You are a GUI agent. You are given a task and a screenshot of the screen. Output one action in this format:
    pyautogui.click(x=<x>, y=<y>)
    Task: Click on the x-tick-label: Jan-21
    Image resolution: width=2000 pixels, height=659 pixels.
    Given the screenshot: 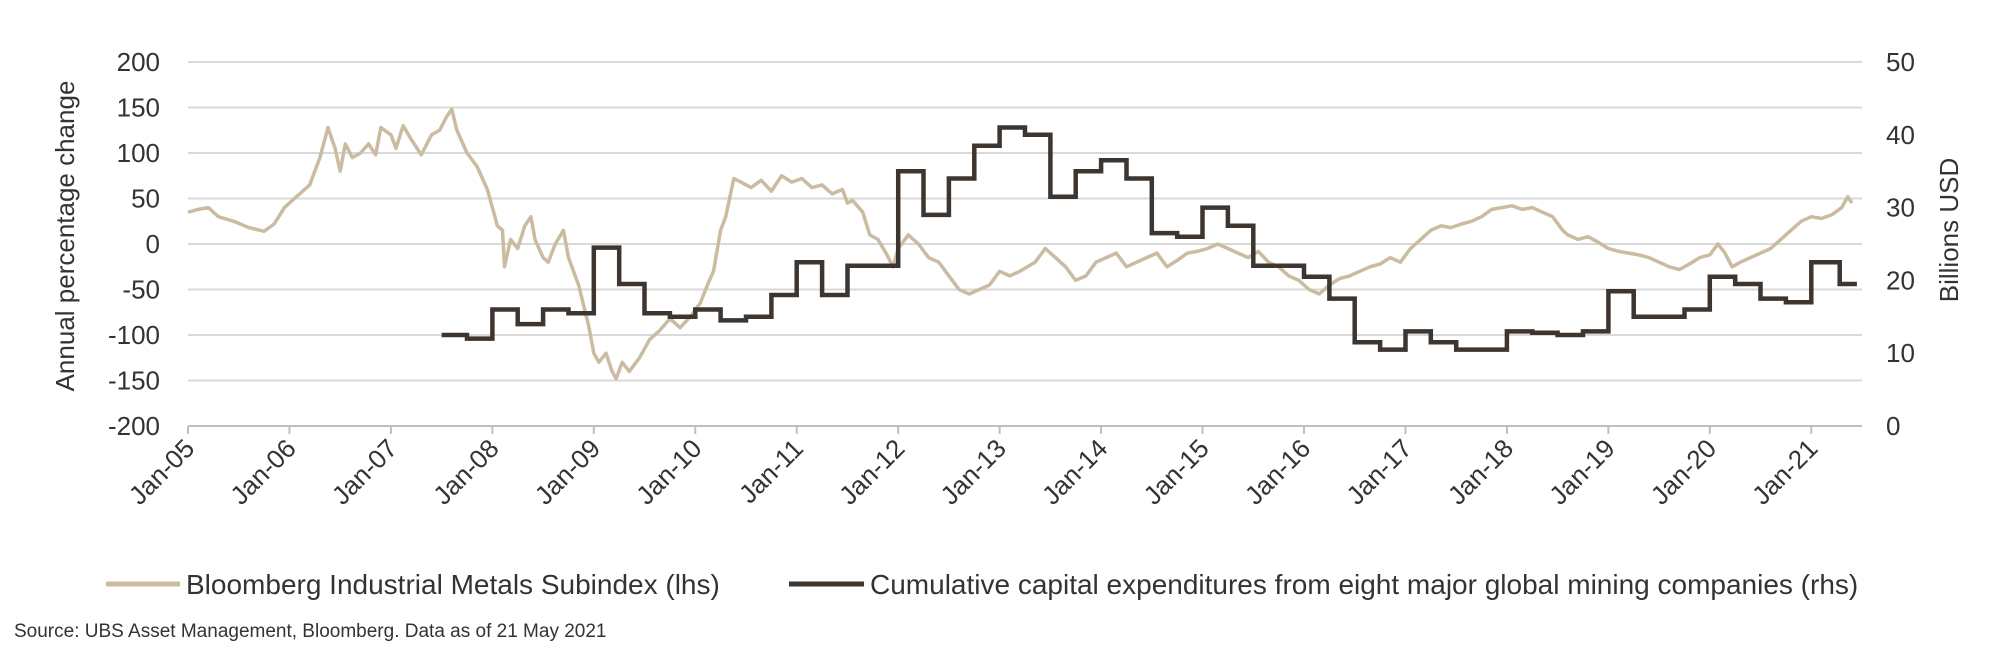 What is the action you would take?
    pyautogui.click(x=1784, y=471)
    